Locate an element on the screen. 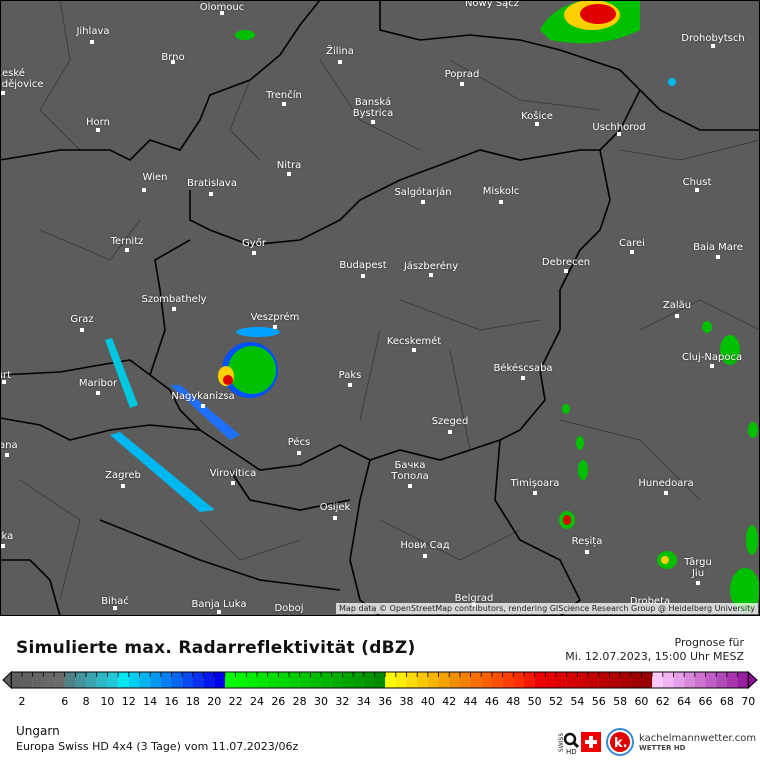 The width and height of the screenshot is (760, 760). color-scale-bar is located at coordinates (380, 680).